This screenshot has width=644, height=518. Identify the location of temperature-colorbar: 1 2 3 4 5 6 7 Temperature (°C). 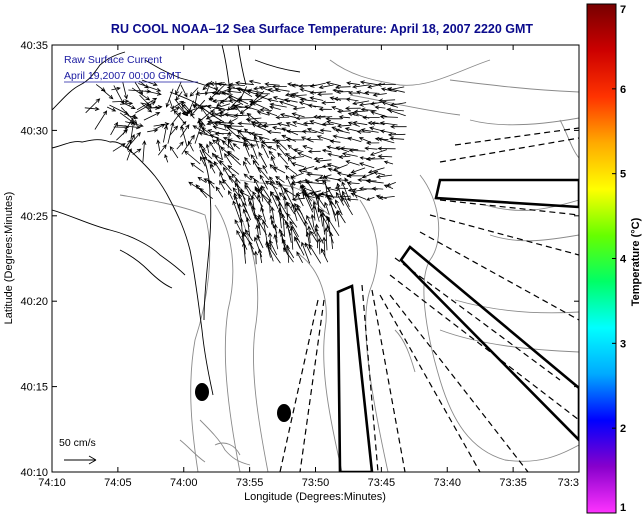
(614, 258).